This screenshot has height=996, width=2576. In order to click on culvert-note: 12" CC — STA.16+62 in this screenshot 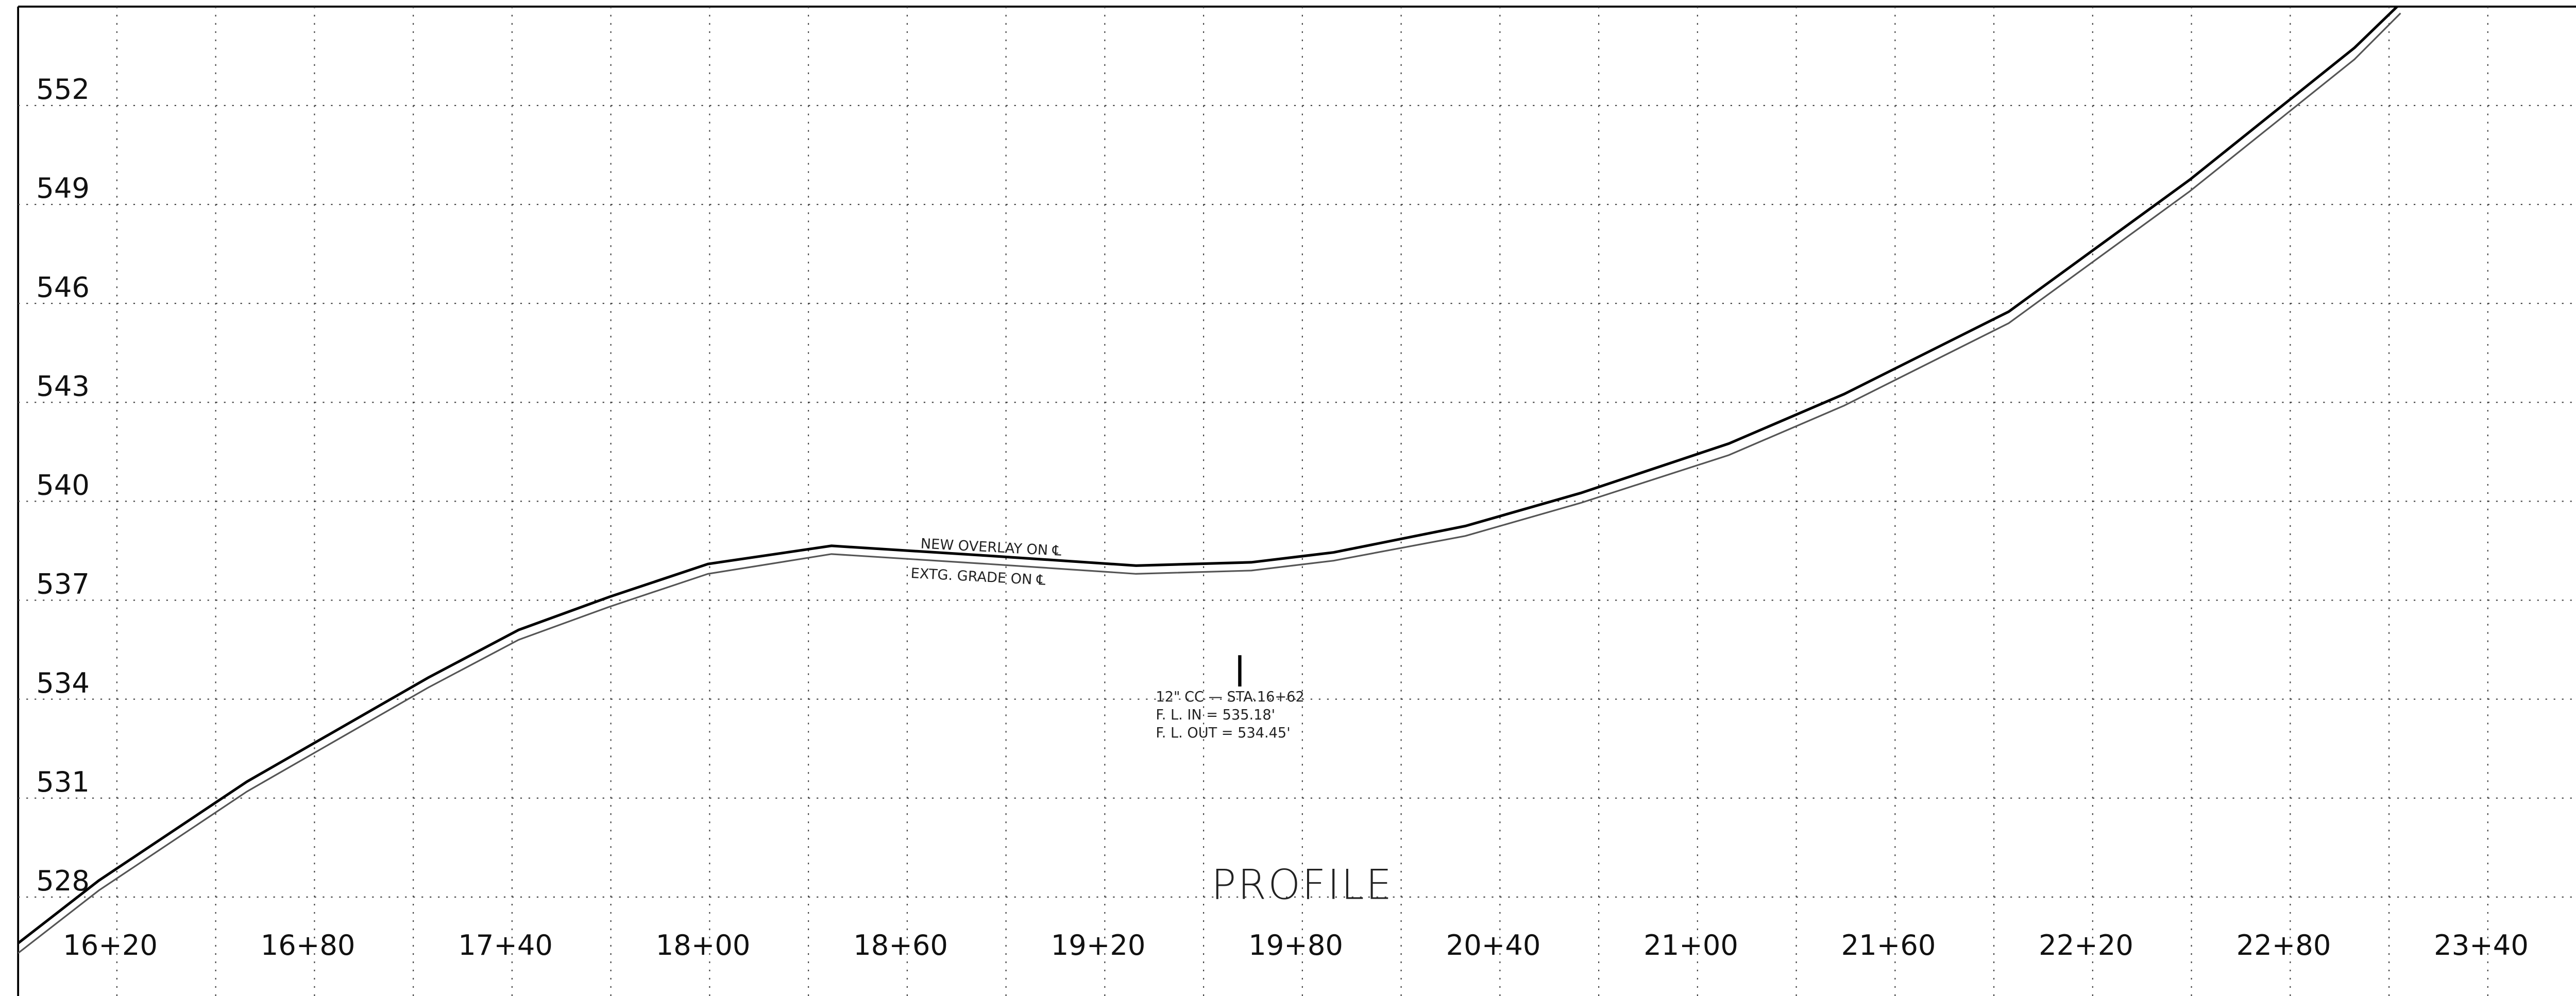, I will do `click(1230, 697)`.